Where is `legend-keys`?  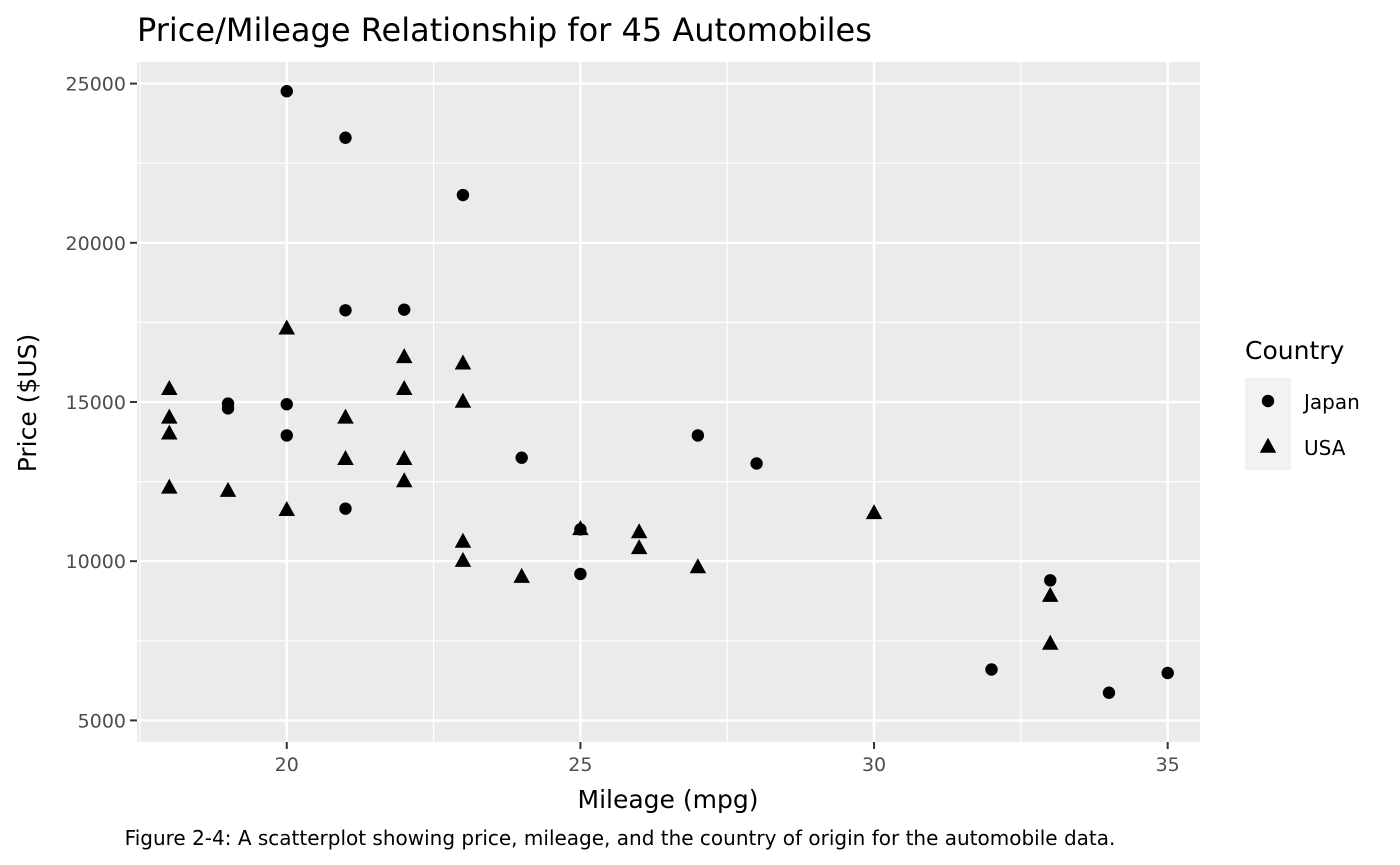
legend-keys is located at coordinates (1268, 423).